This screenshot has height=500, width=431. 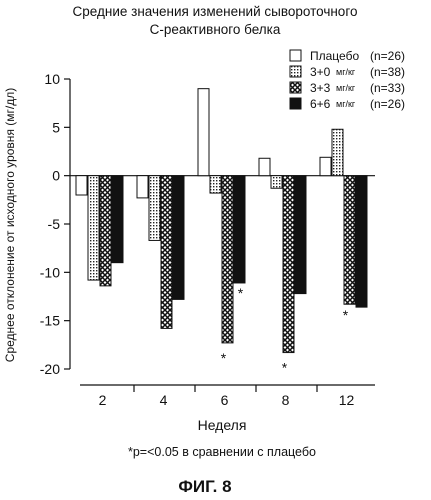 I want to click on legend-n: (n=38), so click(x=387, y=72).